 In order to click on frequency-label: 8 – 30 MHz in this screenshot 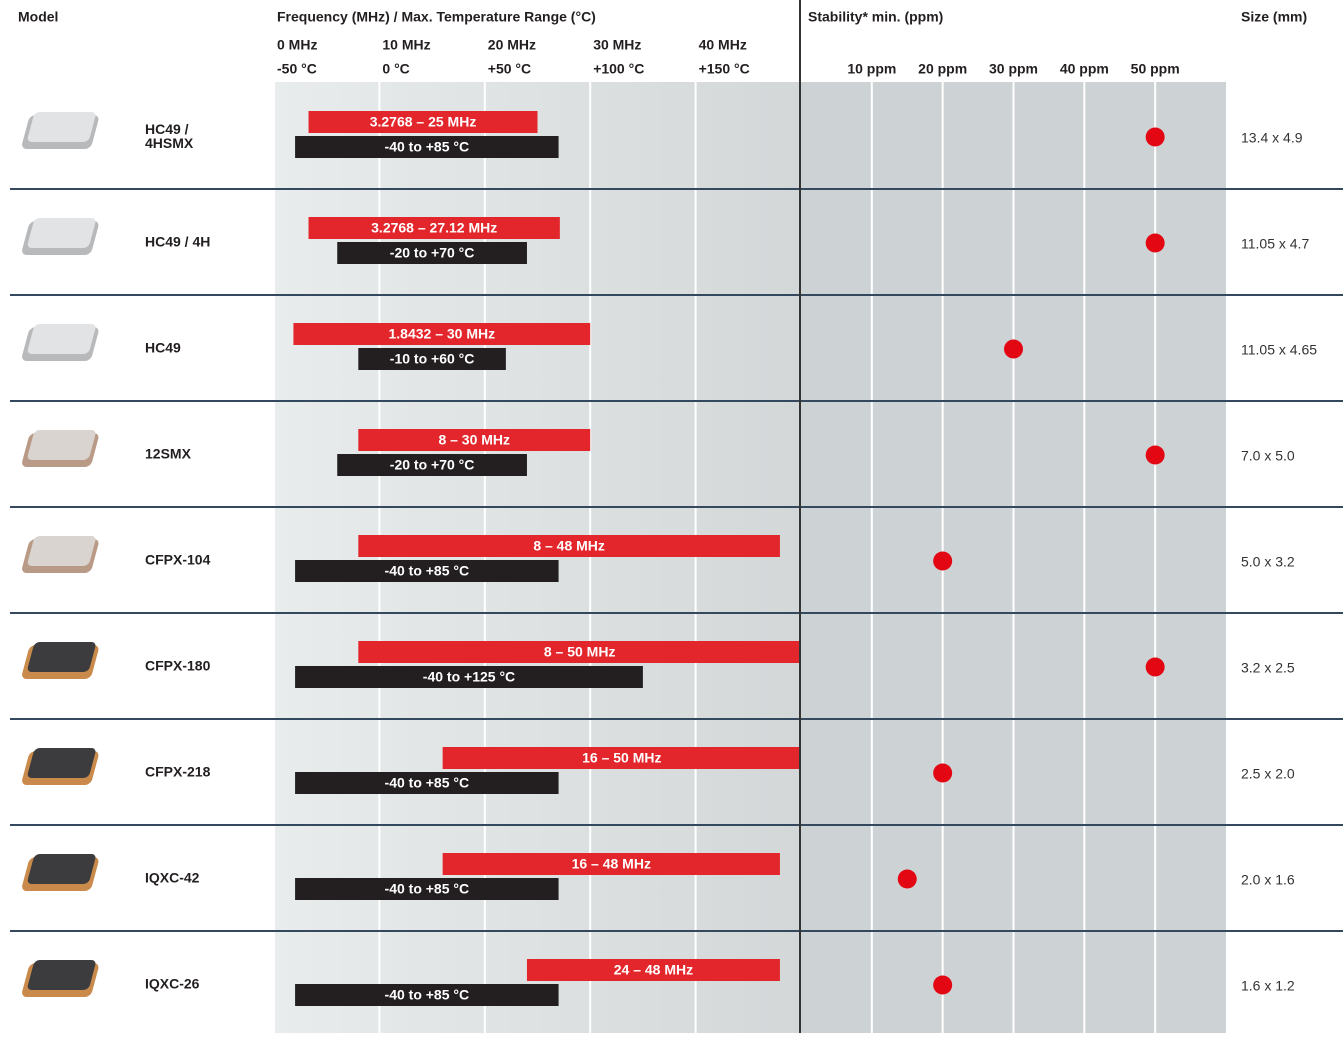, I will do `click(474, 440)`.